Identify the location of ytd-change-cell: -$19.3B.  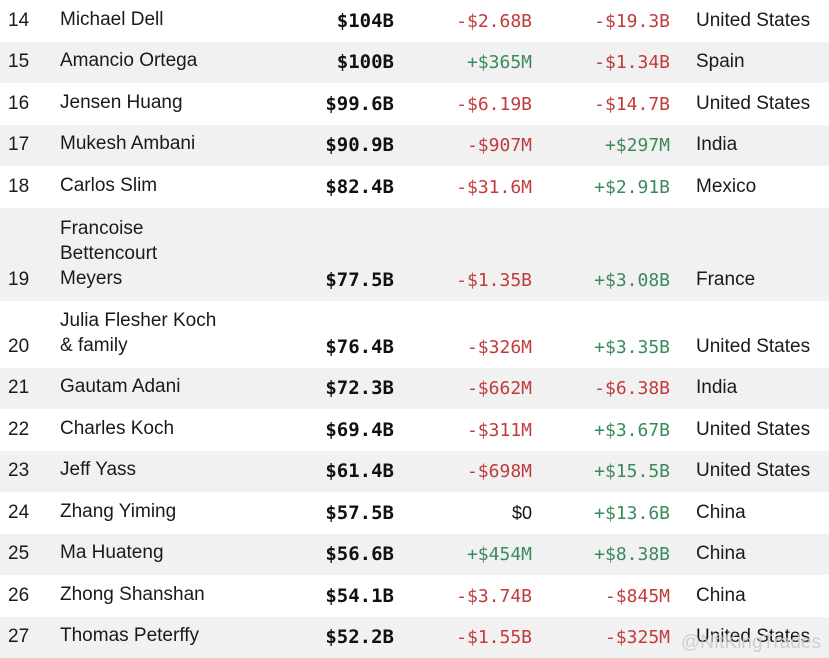
(632, 21).